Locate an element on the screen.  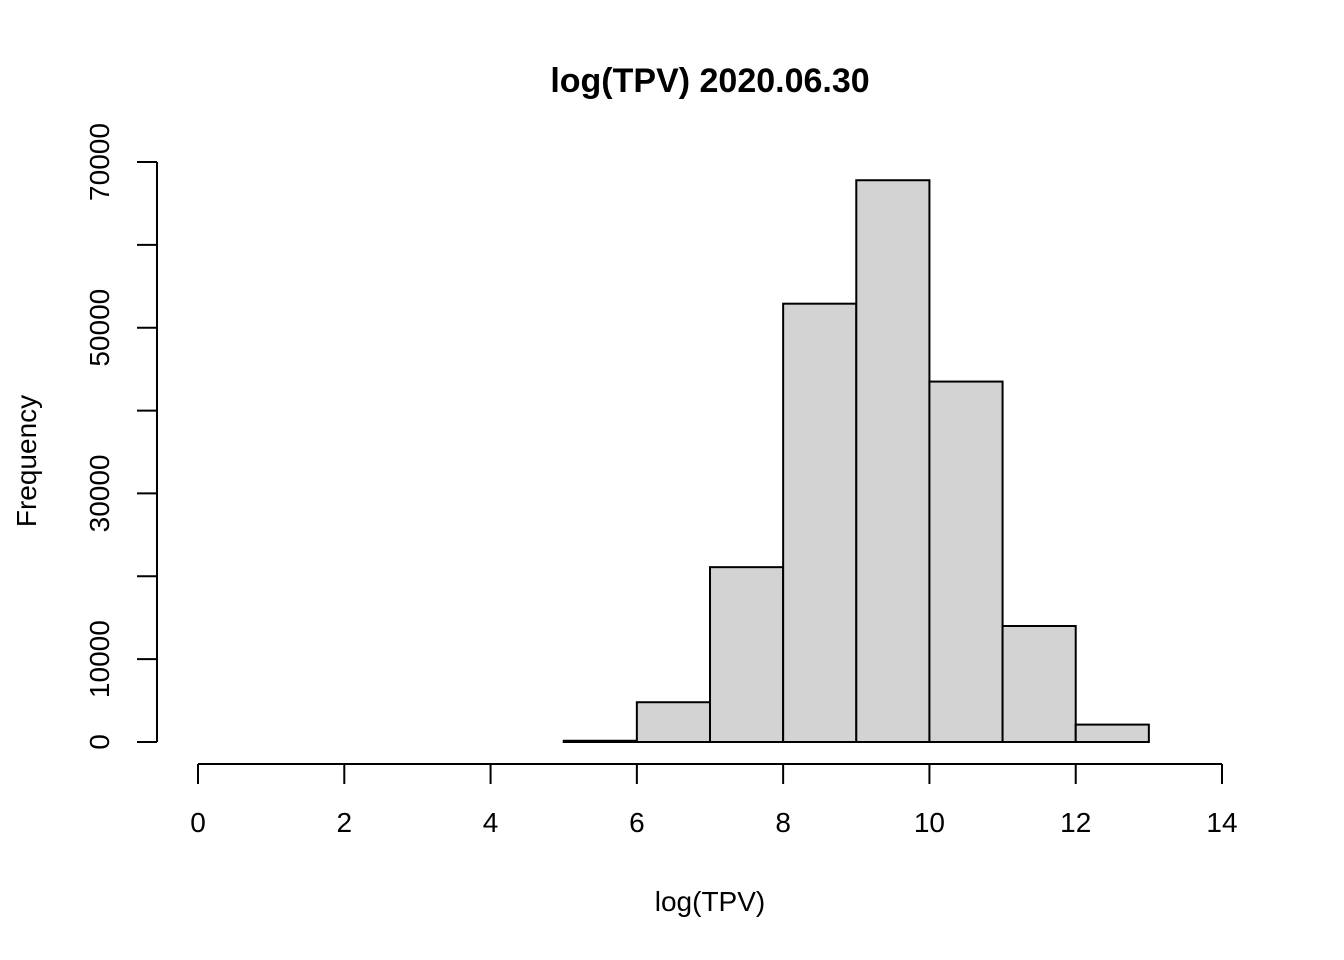
x-tick-label: 4 is located at coordinates (491, 822).